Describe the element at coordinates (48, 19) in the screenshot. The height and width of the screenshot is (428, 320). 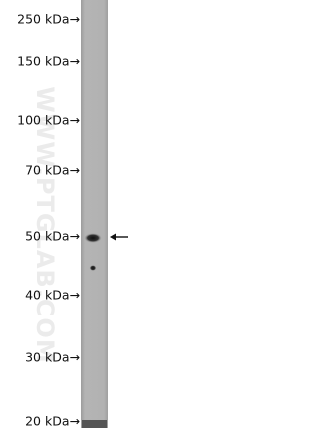
I see `marker-label: 250 kDa→` at that location.